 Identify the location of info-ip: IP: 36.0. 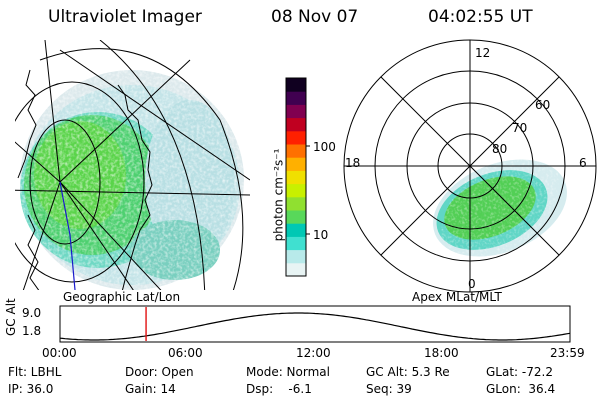
(31, 389).